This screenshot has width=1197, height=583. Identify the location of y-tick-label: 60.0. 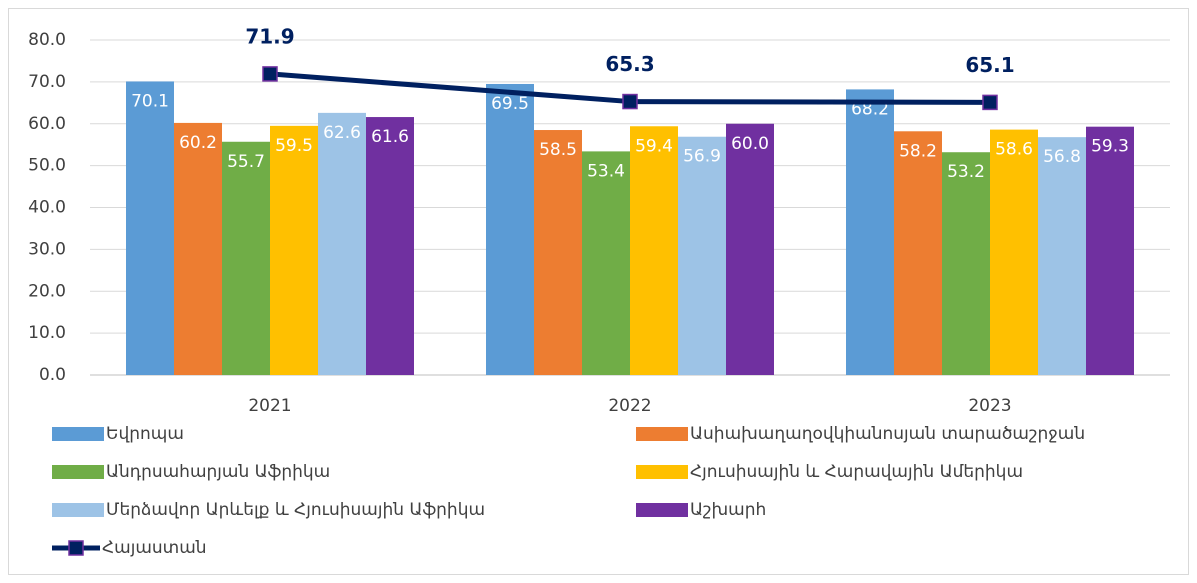
(47, 124).